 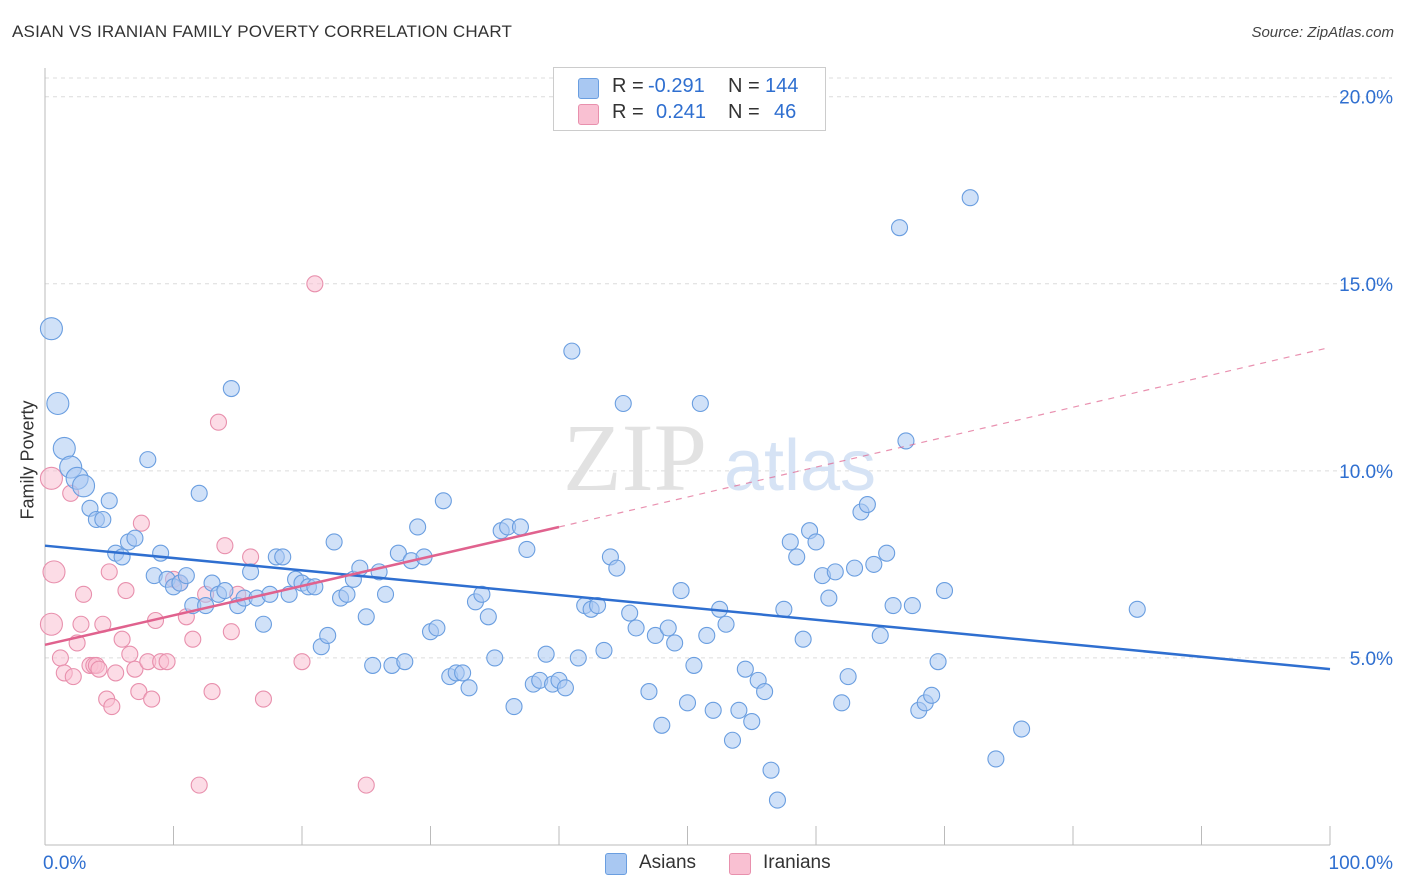 What do you see at coordinates (681, 112) in the screenshot?
I see `legend-r-value: 0.241` at bounding box center [681, 112].